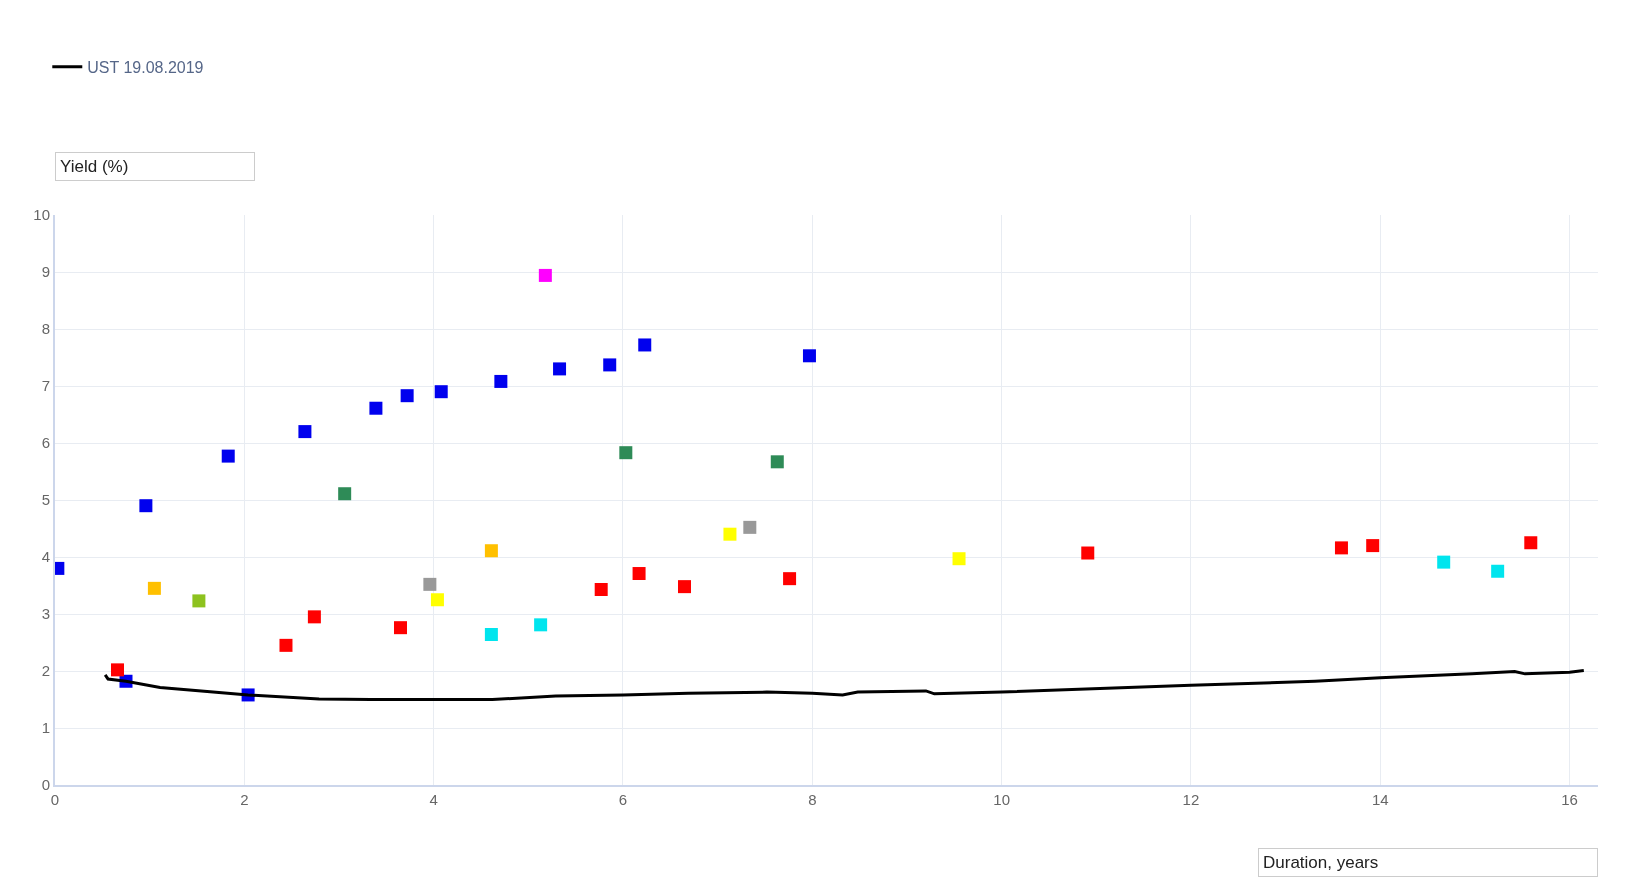 This screenshot has width=1638, height=880. Describe the element at coordinates (45, 500) in the screenshot. I see `y-tick-label: 5` at that location.